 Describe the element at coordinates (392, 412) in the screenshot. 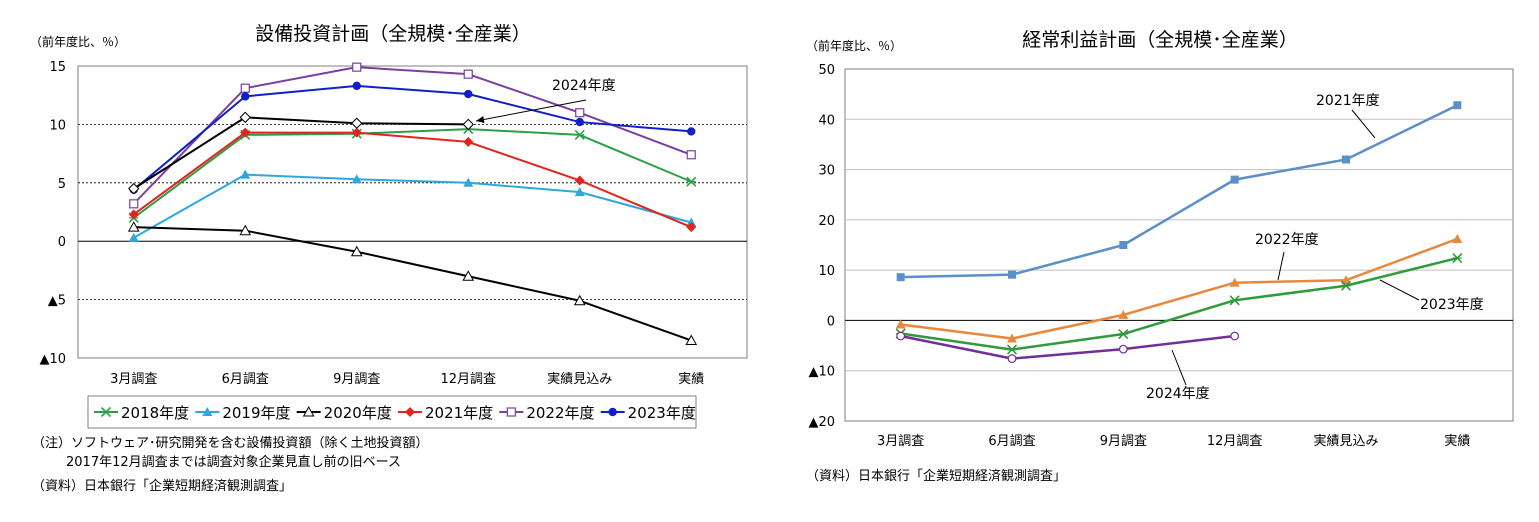

I see `chart1-legend: 2018年度 2019年度 2020年度 2021年度 2022年度 2023年度` at that location.